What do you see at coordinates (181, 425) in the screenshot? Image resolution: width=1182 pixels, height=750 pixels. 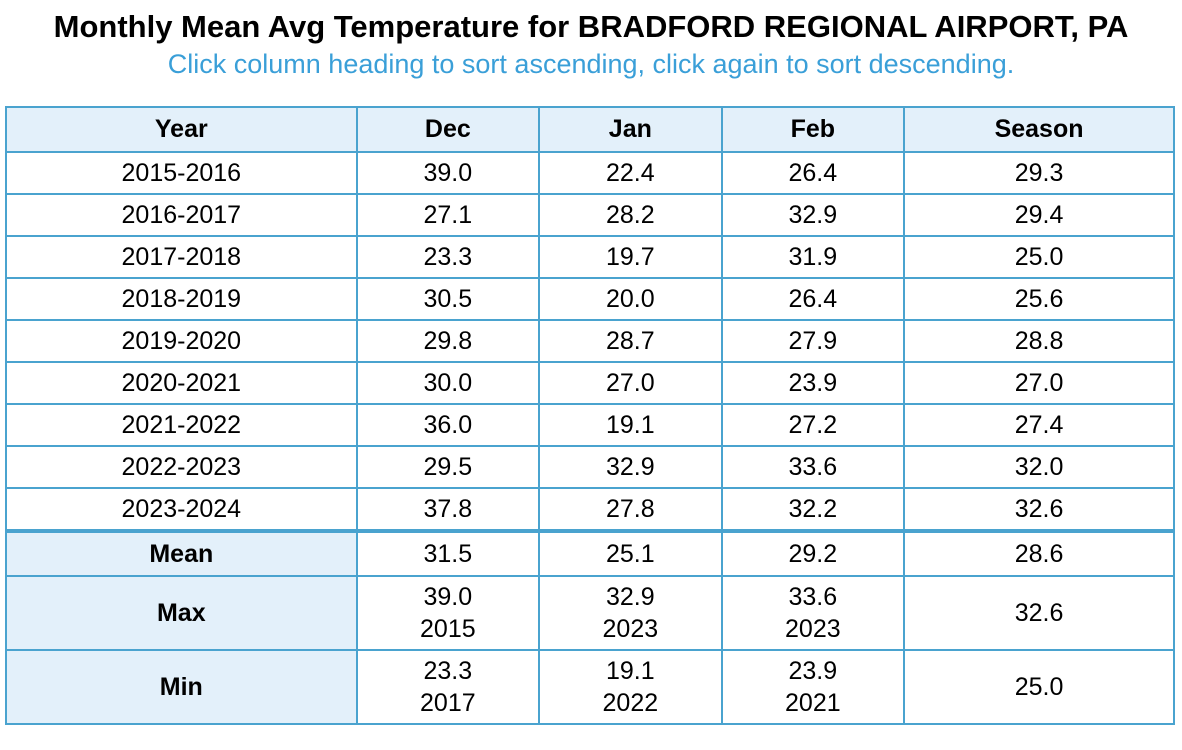 I see `cell-year: 2021-2022` at bounding box center [181, 425].